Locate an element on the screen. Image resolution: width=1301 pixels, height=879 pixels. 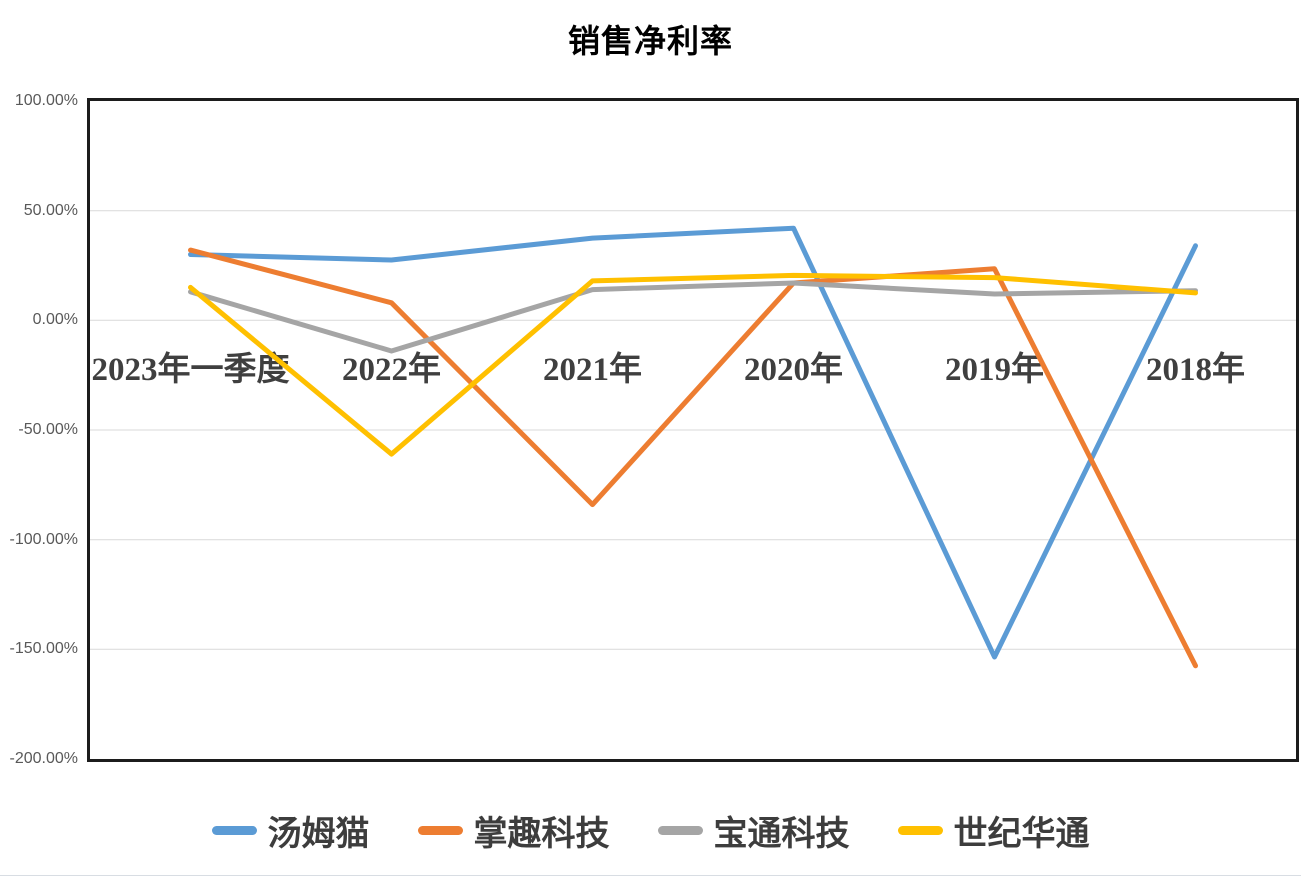
x-axis-category-label: 2019年 is located at coordinates (994, 370).